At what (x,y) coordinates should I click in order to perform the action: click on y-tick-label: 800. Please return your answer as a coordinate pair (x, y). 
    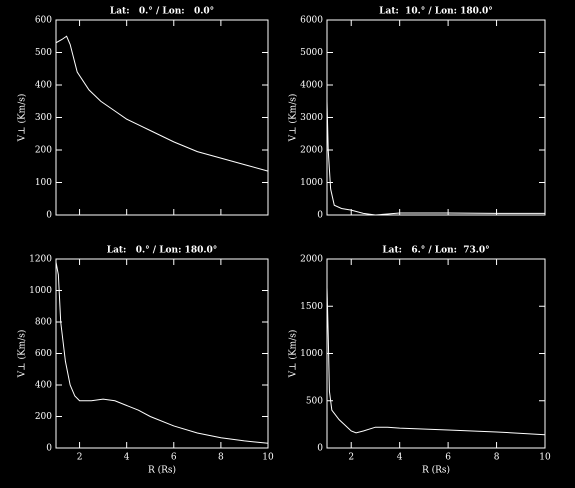
    Looking at the image, I should click on (43, 323).